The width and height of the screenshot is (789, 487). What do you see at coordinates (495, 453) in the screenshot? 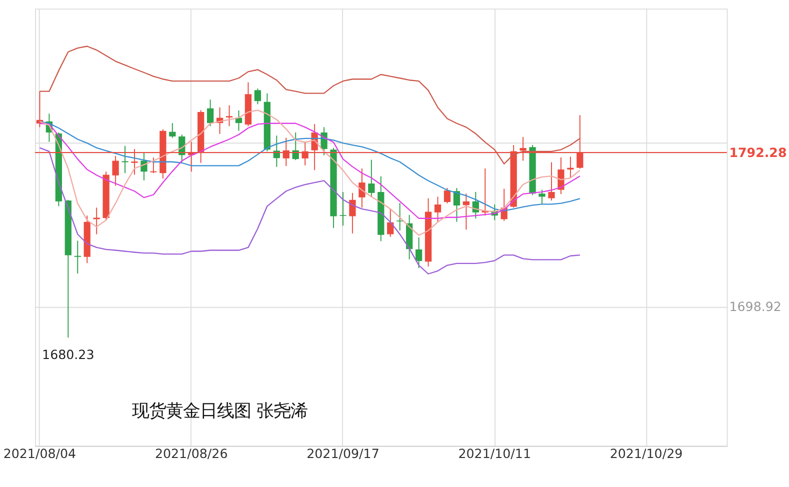
I see `x-tick-label: 2021/10/11` at bounding box center [495, 453].